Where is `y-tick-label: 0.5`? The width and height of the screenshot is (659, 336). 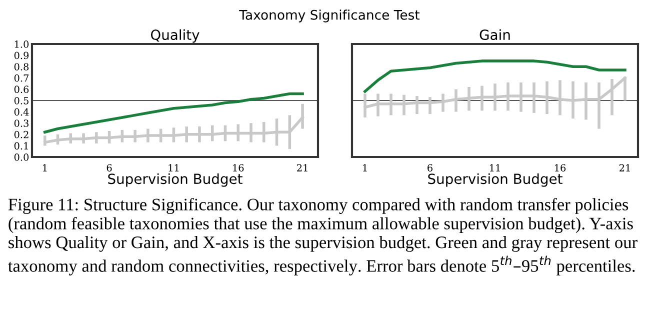
y-tick-label: 0.5 is located at coordinates (21, 100).